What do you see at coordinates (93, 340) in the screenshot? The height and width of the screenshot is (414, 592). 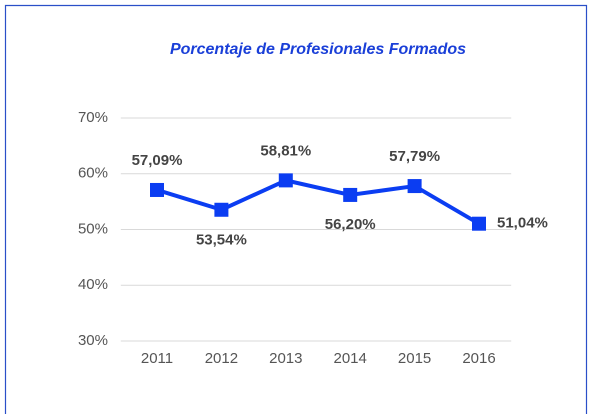 I see `y-tick-label: 30%` at bounding box center [93, 340].